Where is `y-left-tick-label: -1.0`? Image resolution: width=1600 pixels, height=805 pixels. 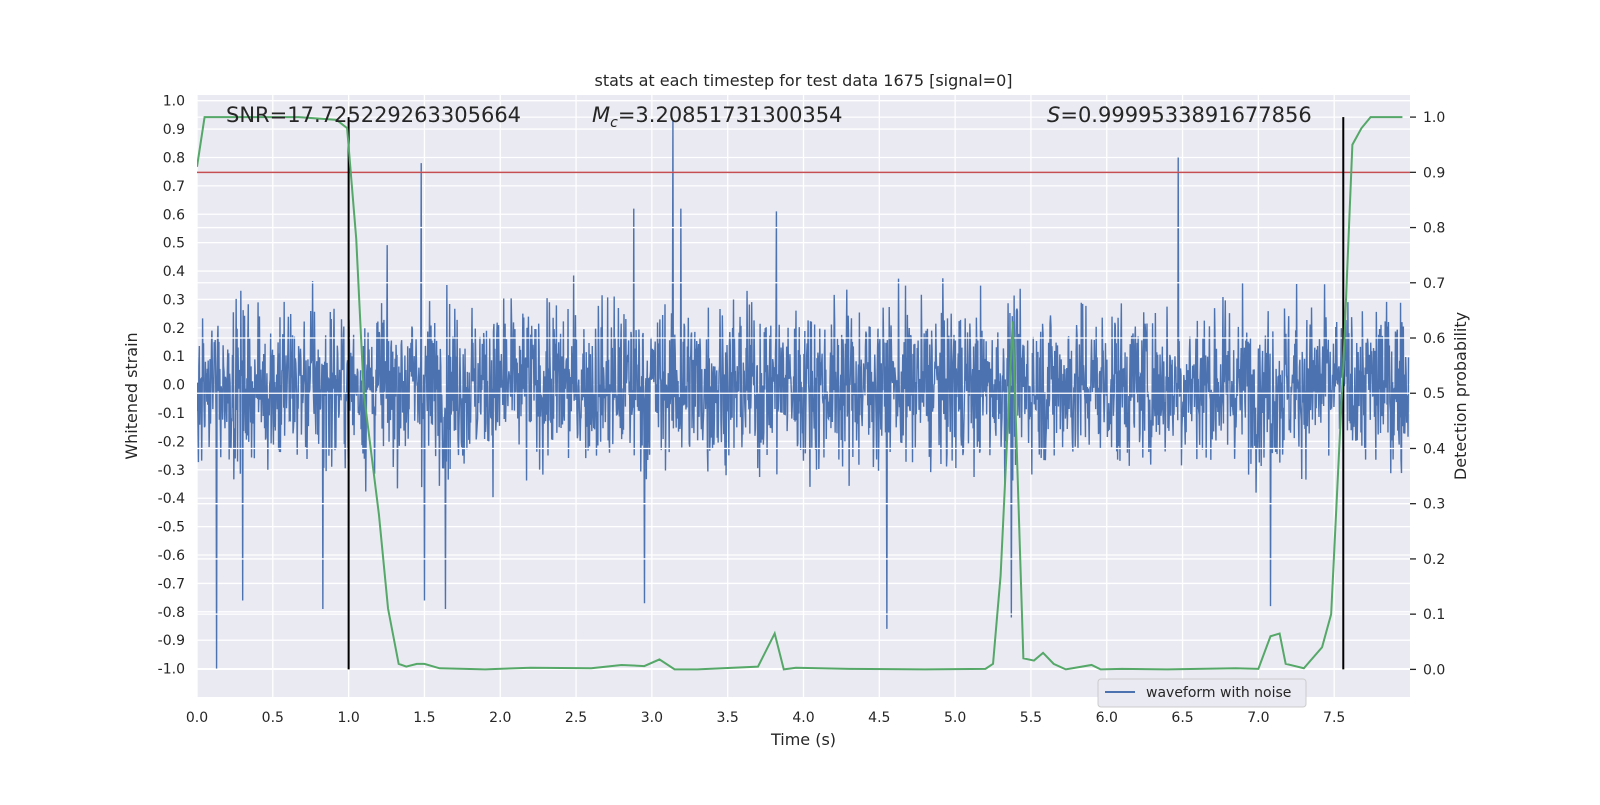
y-left-tick-label: -1.0 is located at coordinates (171, 670).